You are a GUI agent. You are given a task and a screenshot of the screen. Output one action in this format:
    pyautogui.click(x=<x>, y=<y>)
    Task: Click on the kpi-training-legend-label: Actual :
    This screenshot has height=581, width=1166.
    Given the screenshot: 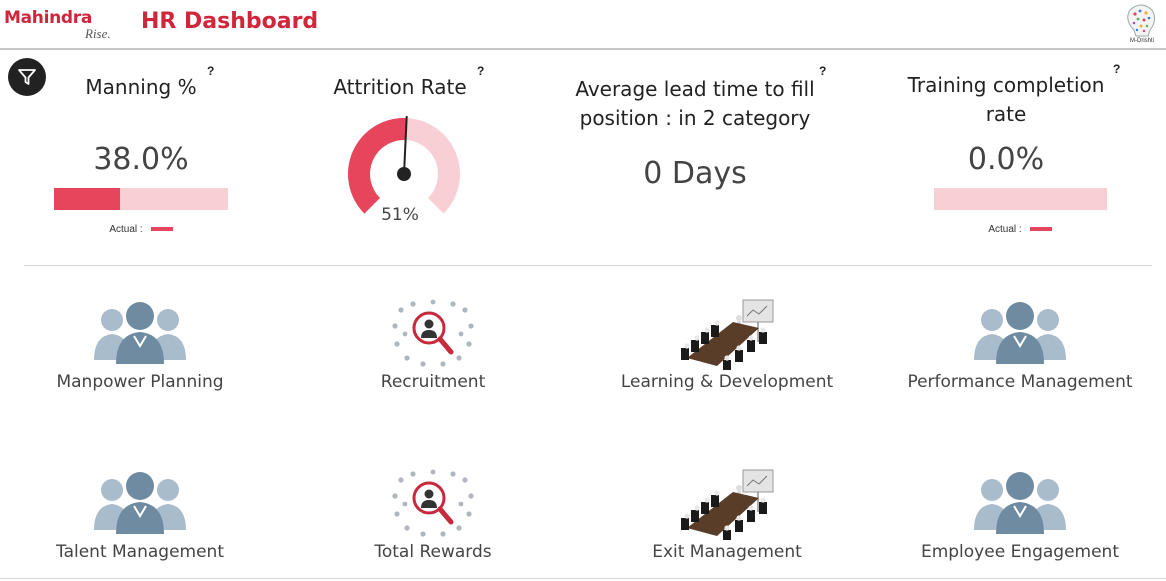 What is the action you would take?
    pyautogui.click(x=1005, y=229)
    